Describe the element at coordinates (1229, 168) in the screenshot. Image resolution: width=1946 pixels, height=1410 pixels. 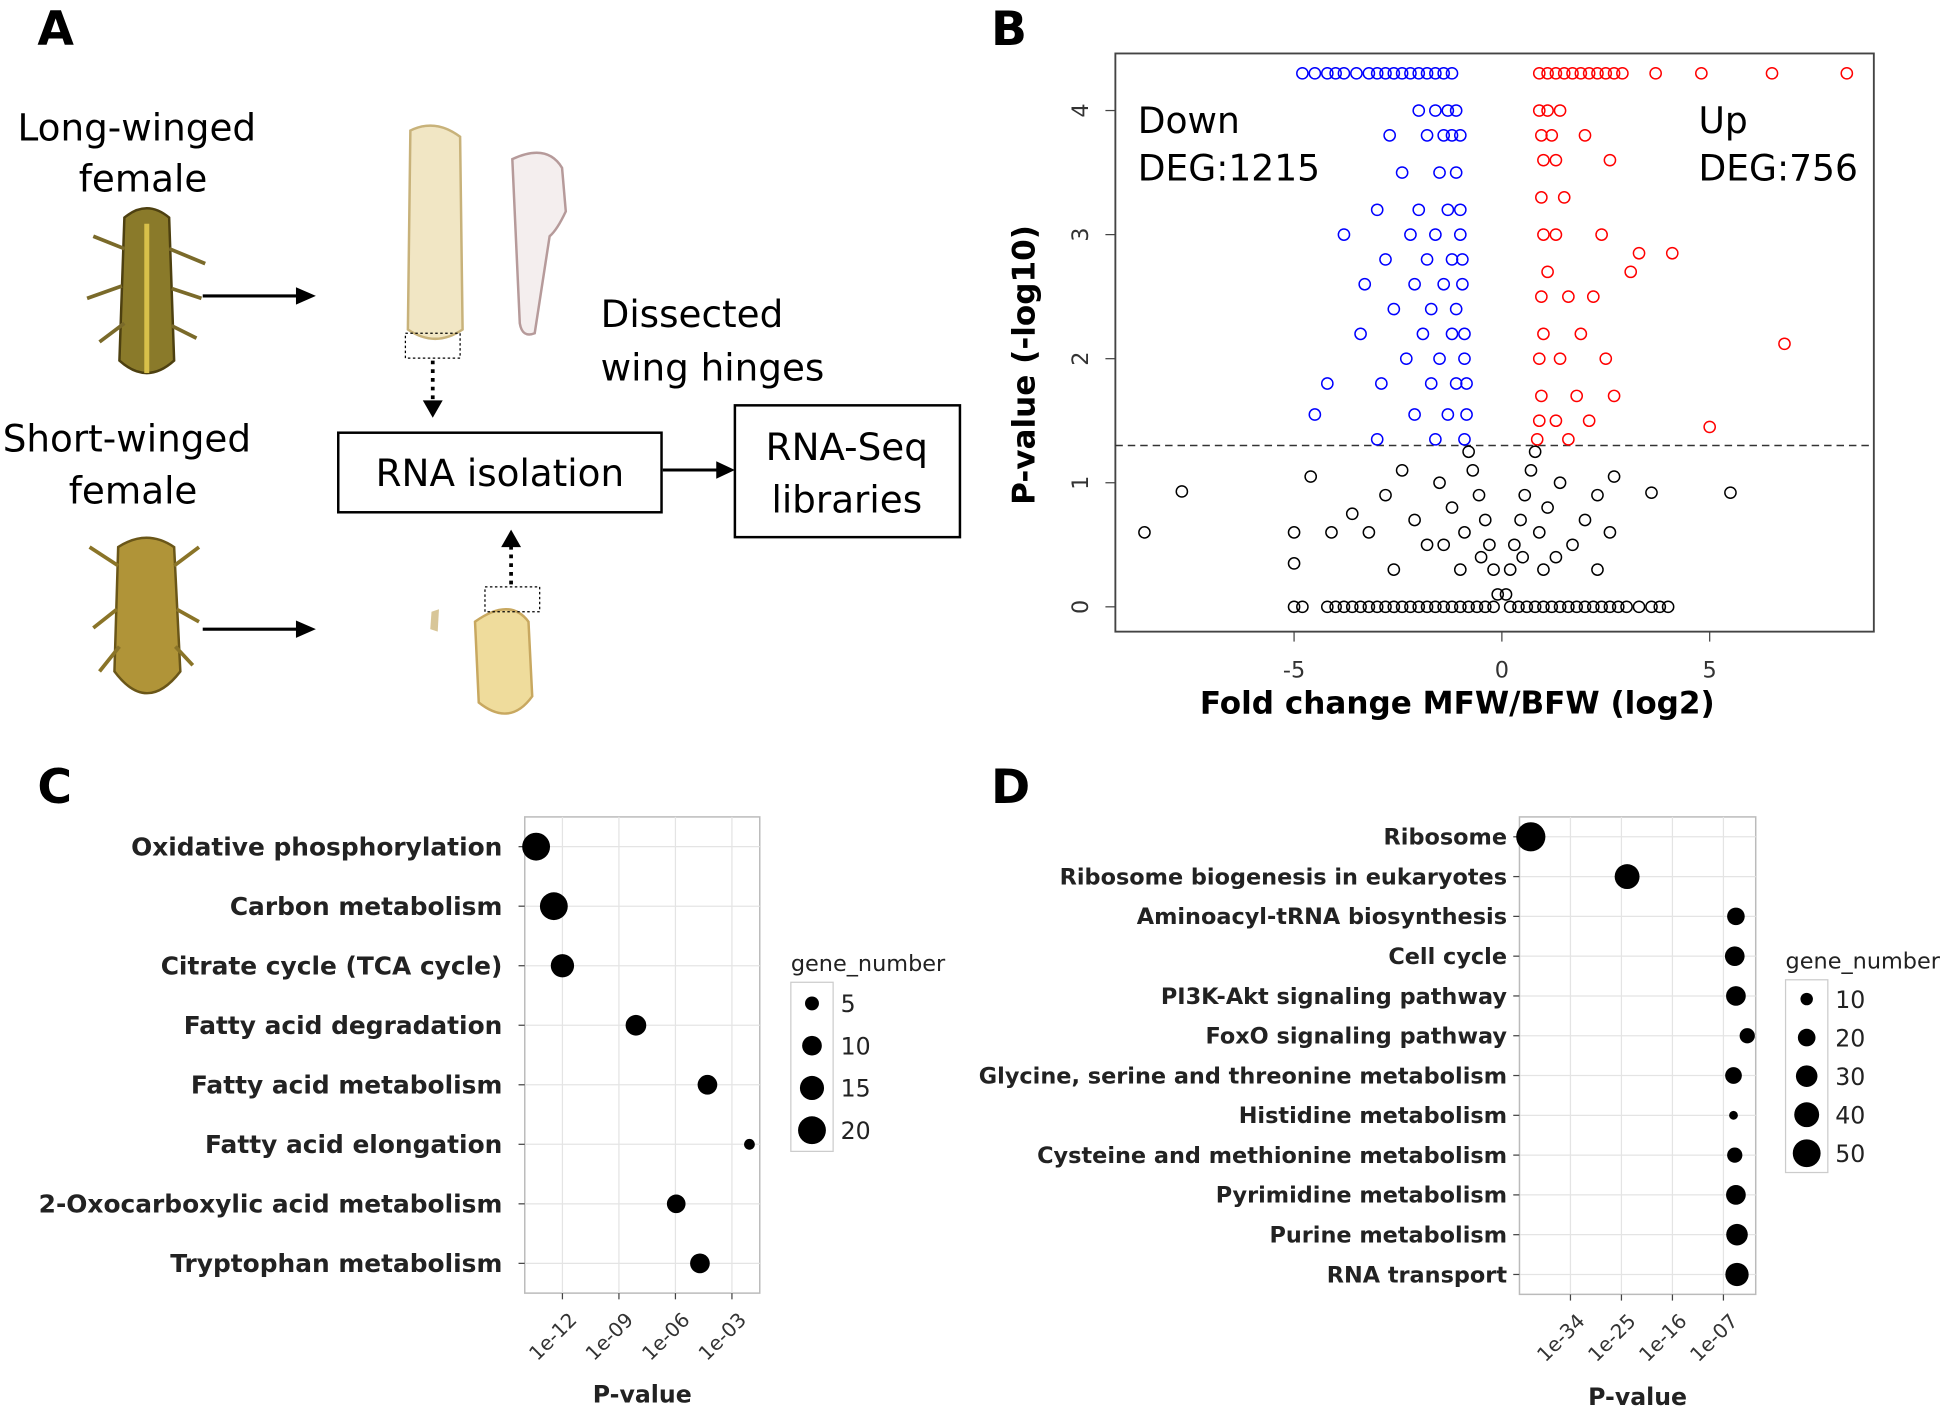
I see `annotation: DEG:1215` at that location.